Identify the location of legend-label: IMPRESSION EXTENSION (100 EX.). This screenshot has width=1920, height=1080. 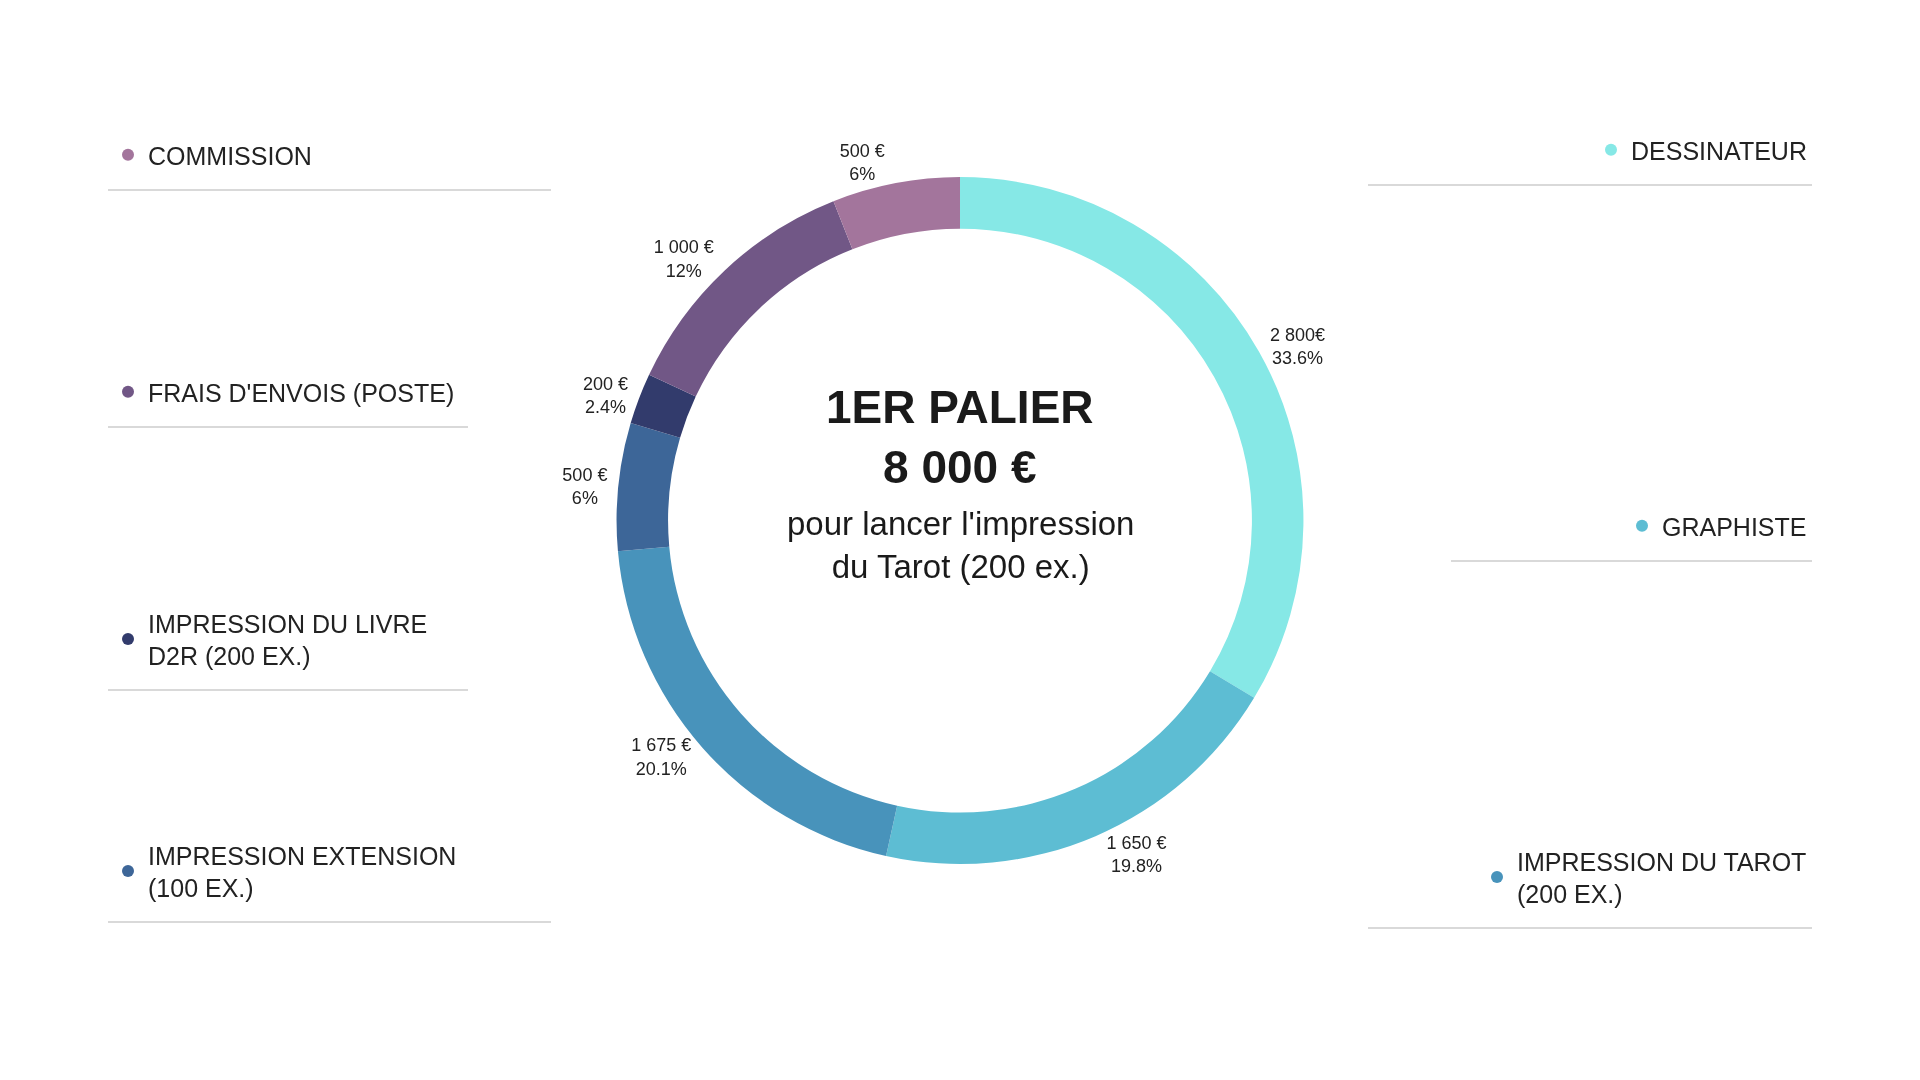
(302, 871).